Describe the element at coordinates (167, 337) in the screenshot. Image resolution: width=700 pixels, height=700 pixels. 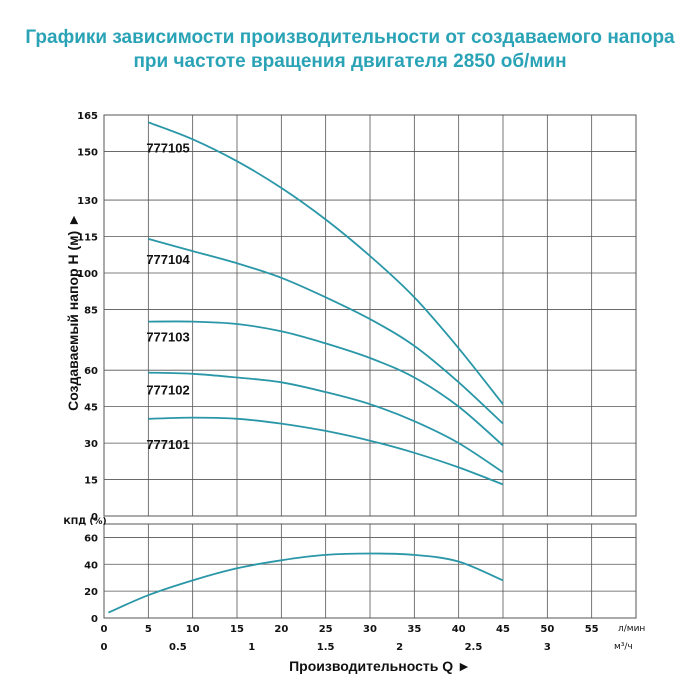
I see `series-label: 777103` at that location.